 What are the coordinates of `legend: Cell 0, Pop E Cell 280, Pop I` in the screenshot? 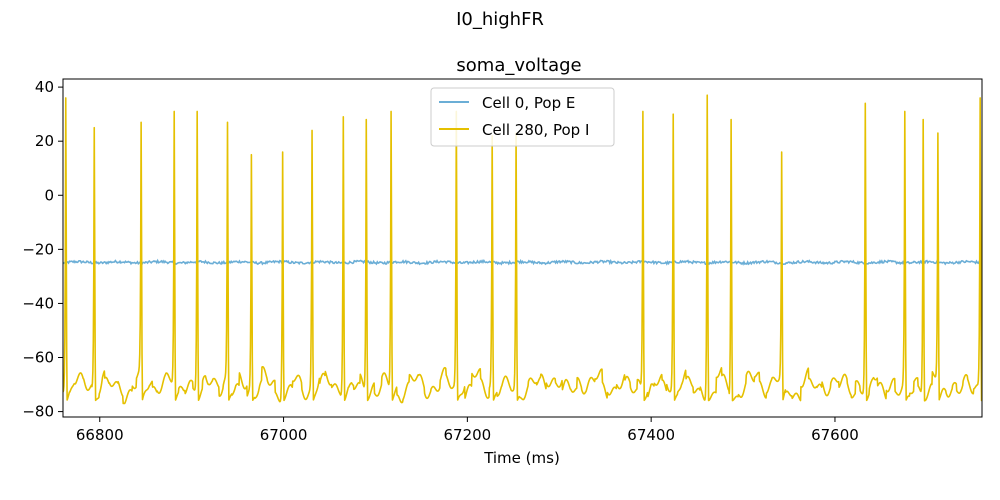 It's located at (522, 117).